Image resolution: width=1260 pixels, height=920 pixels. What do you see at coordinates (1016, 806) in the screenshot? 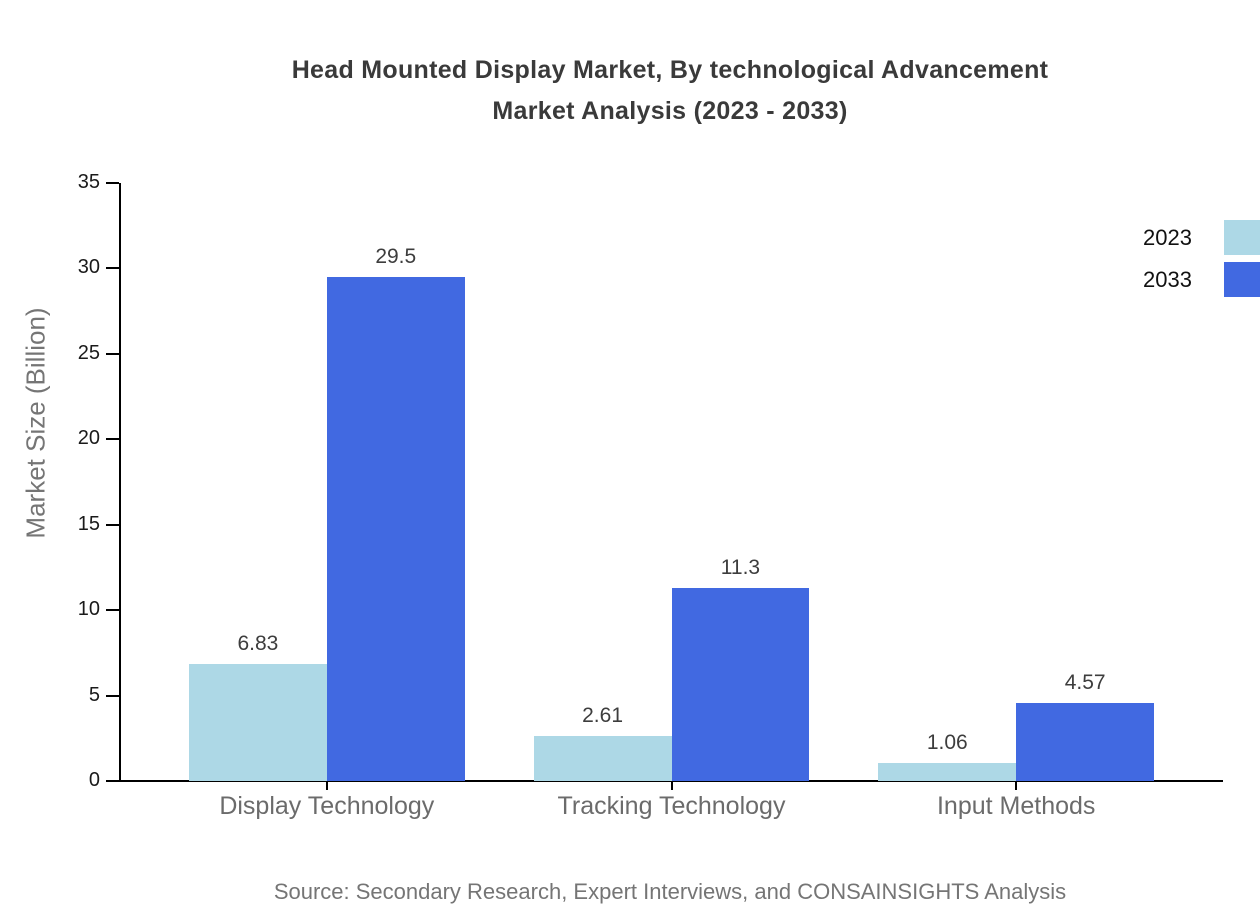
I see `category-label-input-methods: Input Methods` at bounding box center [1016, 806].